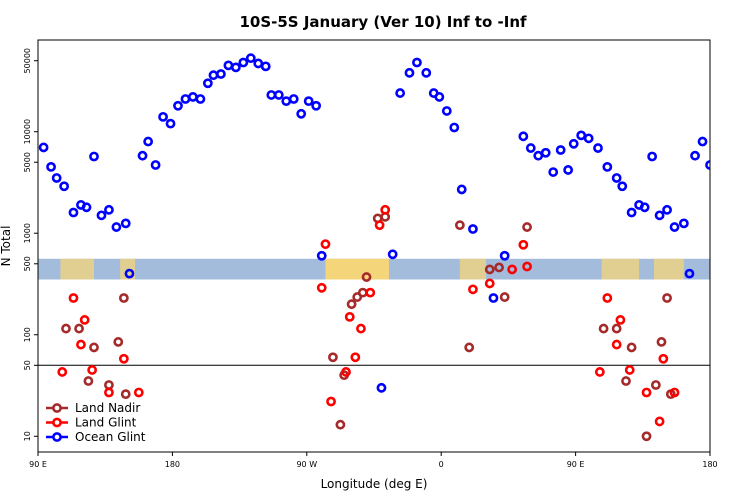 Image resolution: width=750 pixels, height=500 pixels. What do you see at coordinates (576, 464) in the screenshot?
I see `x-tick-label: 90 E` at bounding box center [576, 464].